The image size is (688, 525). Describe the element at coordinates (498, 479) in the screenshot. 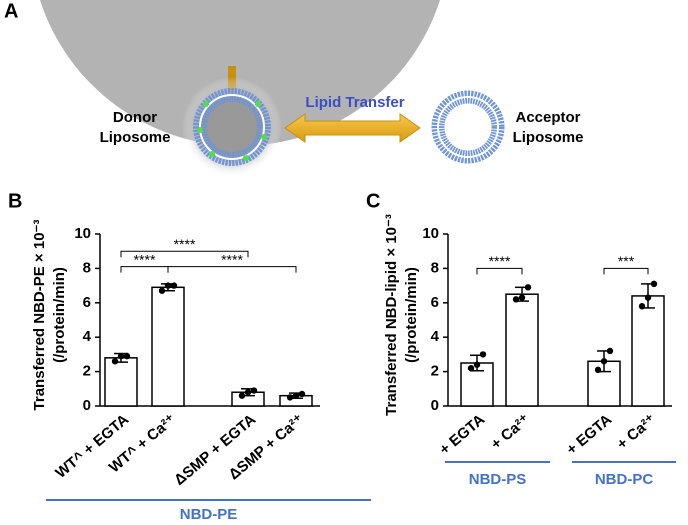

I see `group-label: NBD-PS` at that location.